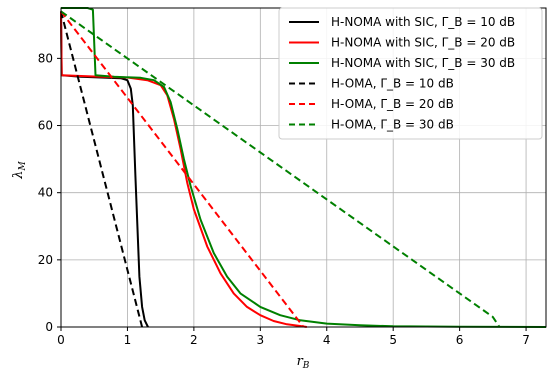  What do you see at coordinates (423, 43) in the screenshot?
I see `legend-label-2: H-NOMA with SIC, Γ_B = 20 dB` at bounding box center [423, 43].